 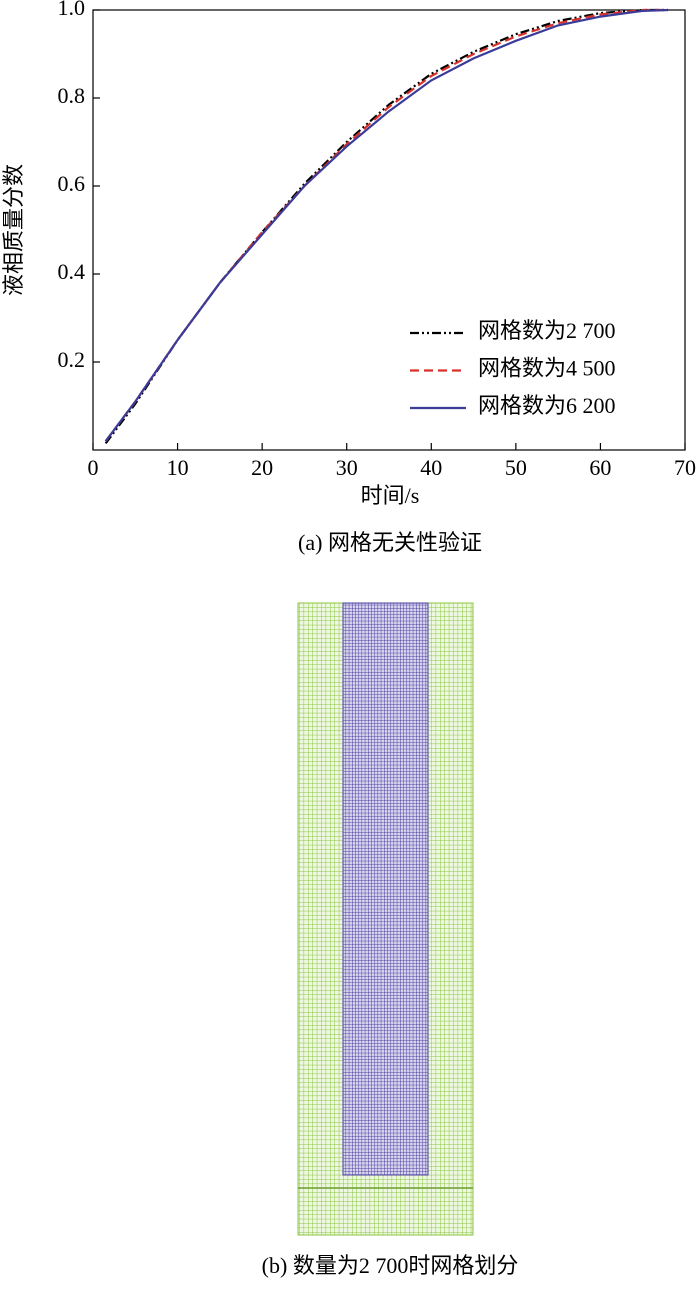 What do you see at coordinates (72, 95) in the screenshot?
I see `y-tick-label: 0.8` at bounding box center [72, 95].